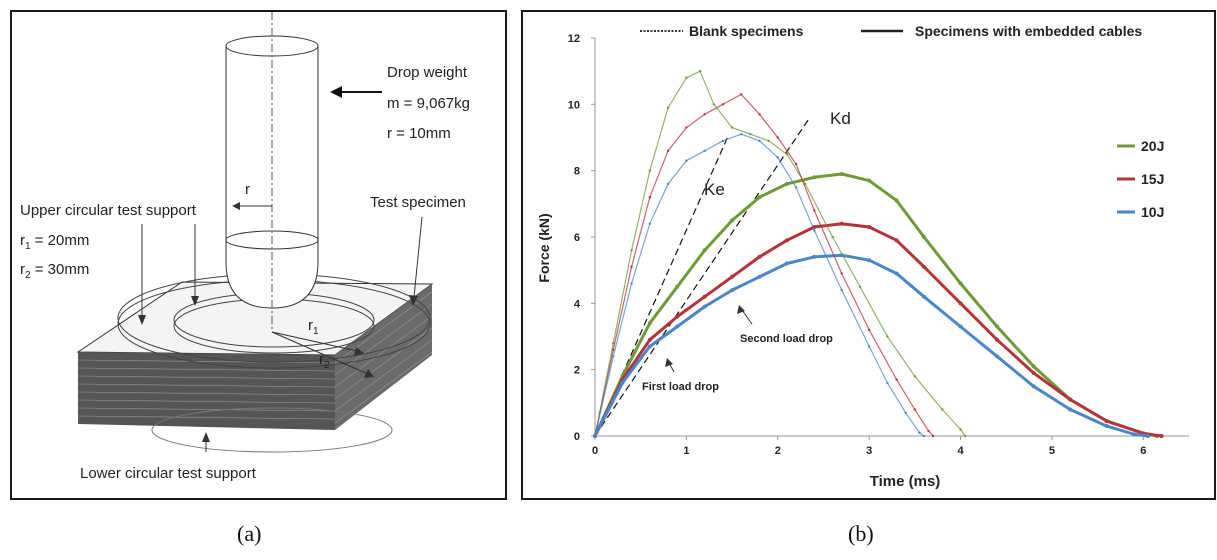 This screenshot has width=1217, height=560. What do you see at coordinates (427, 72) in the screenshot?
I see `drop-weight-title: Drop weight` at bounding box center [427, 72].